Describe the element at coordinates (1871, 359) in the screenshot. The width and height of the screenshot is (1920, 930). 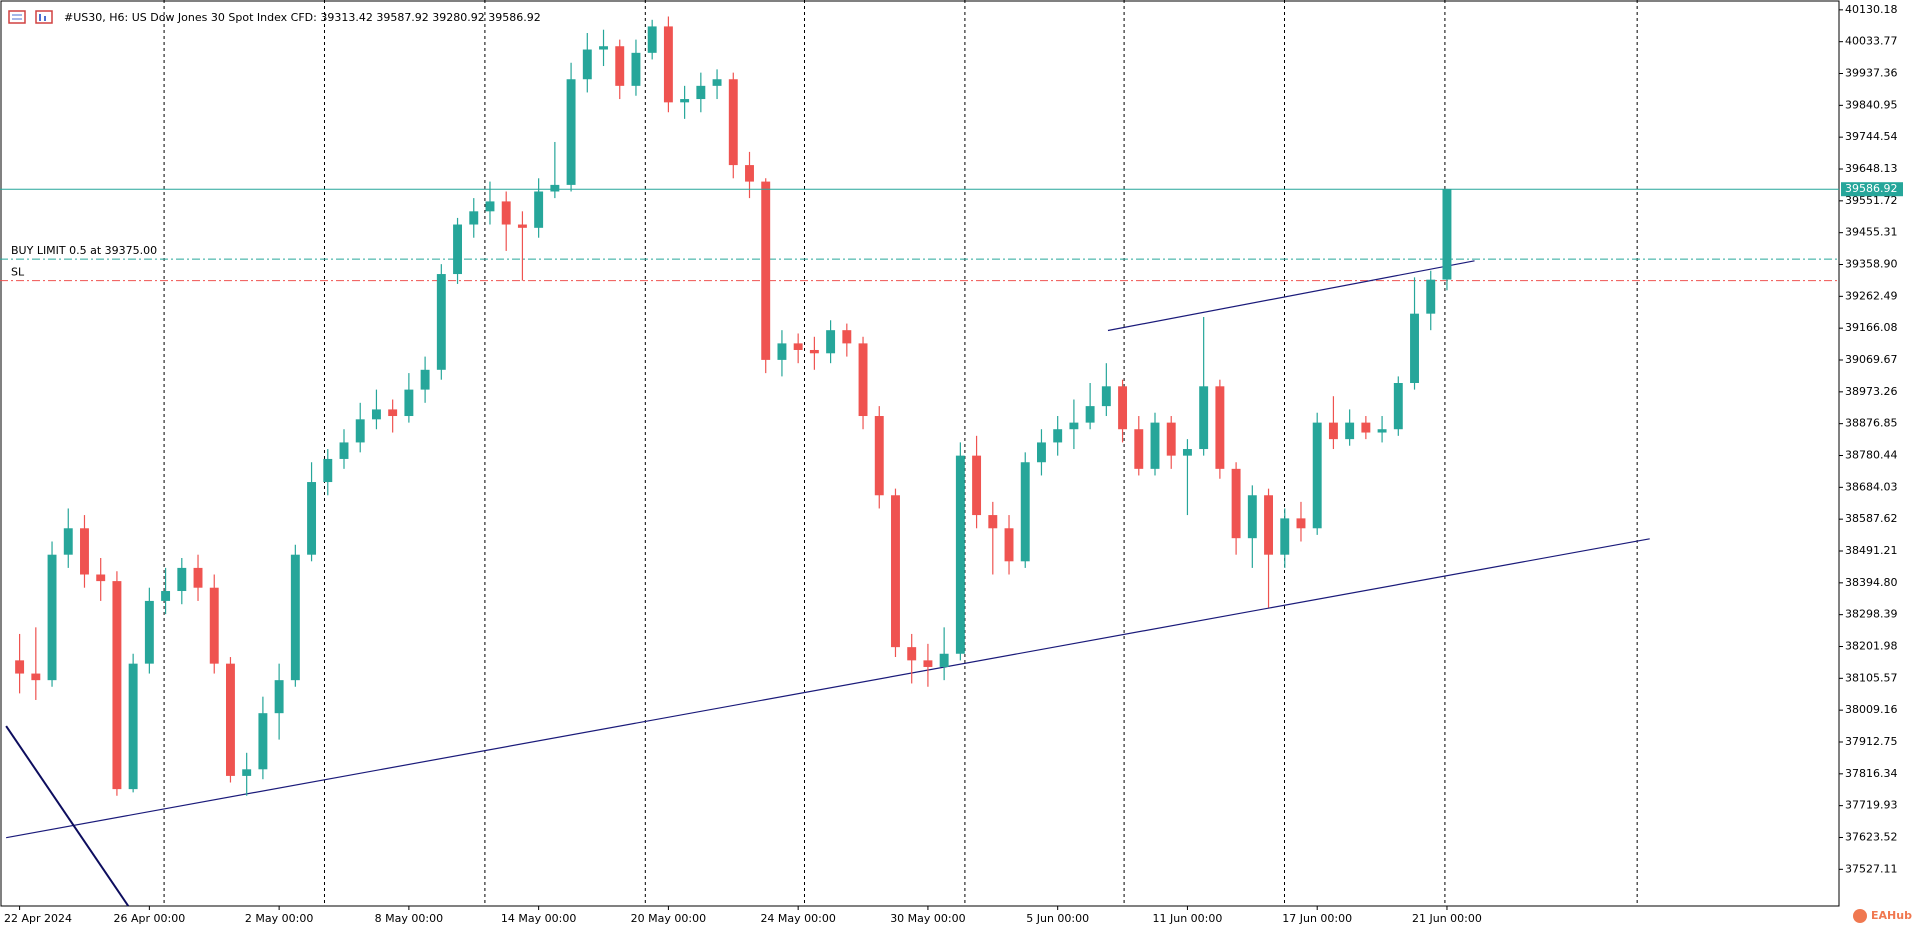
I see `y-tick-label: 39069.67` at that location.